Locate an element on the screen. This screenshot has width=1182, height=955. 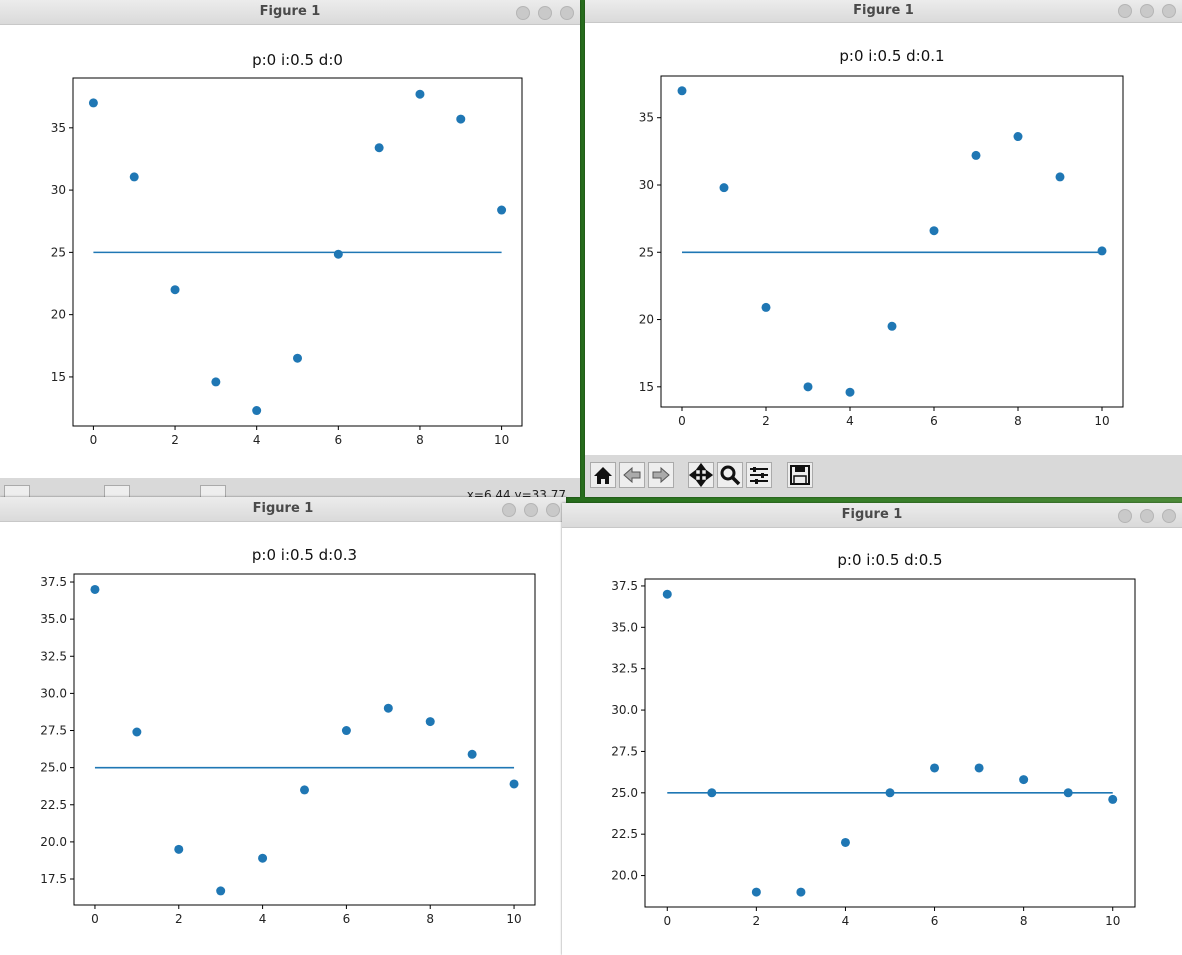
home-button is located at coordinates (603, 475).